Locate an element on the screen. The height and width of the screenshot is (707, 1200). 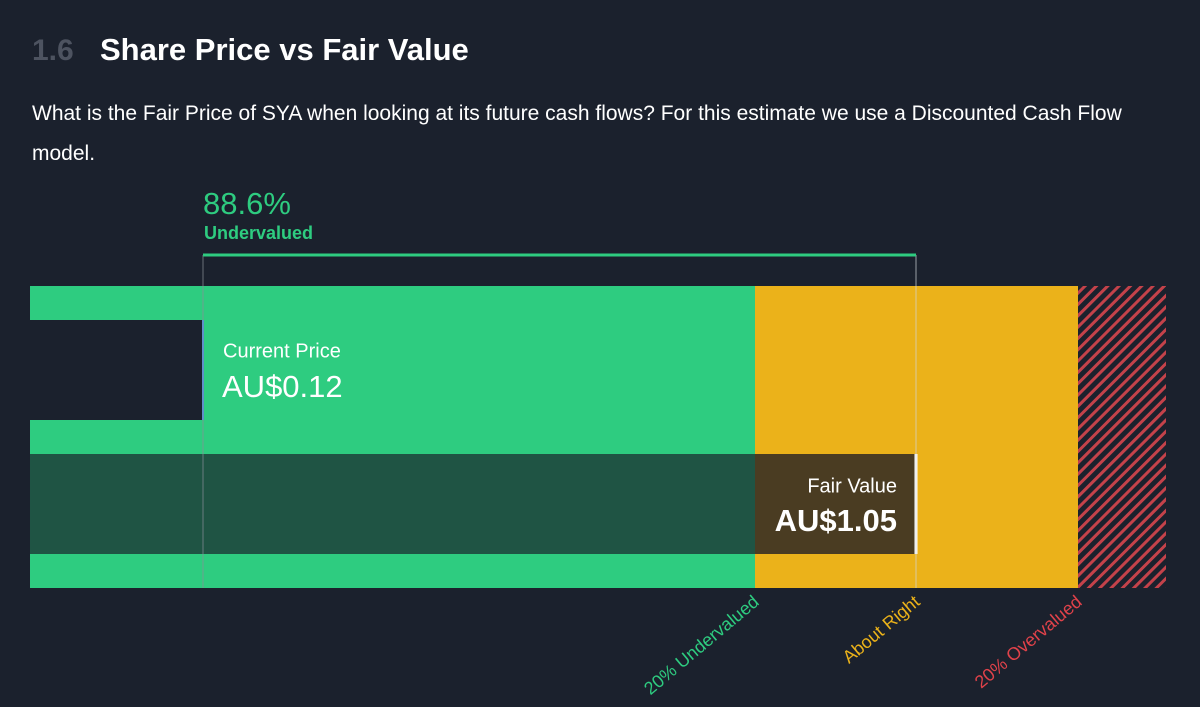
section-title: Share Price vs Fair Value is located at coordinates (284, 49).